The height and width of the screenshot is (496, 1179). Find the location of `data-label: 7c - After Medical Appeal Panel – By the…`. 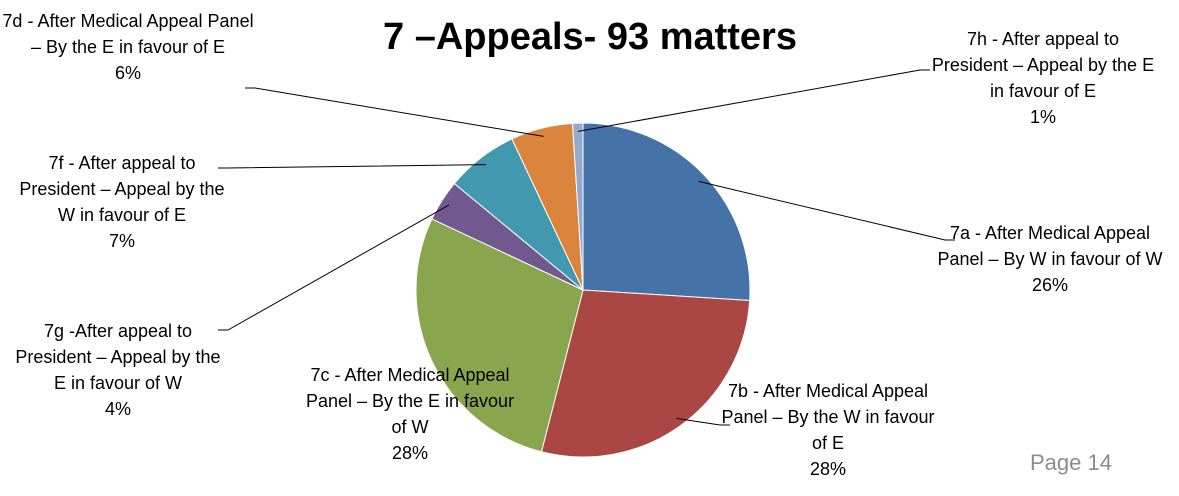

data-label: 7c - After Medical Appeal Panel – By the… is located at coordinates (410, 414).